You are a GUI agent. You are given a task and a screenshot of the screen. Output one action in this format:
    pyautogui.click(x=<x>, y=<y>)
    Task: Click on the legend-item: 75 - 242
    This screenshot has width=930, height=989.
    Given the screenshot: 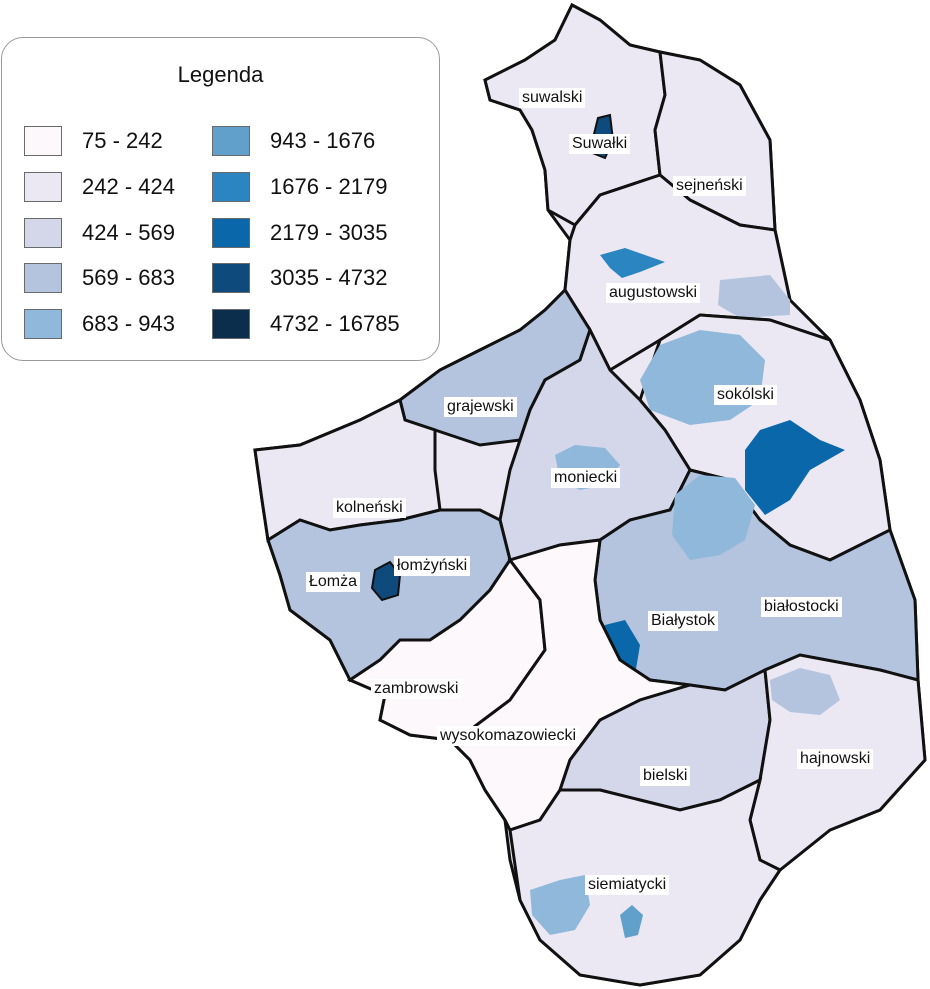 What is the action you would take?
    pyautogui.click(x=93, y=141)
    